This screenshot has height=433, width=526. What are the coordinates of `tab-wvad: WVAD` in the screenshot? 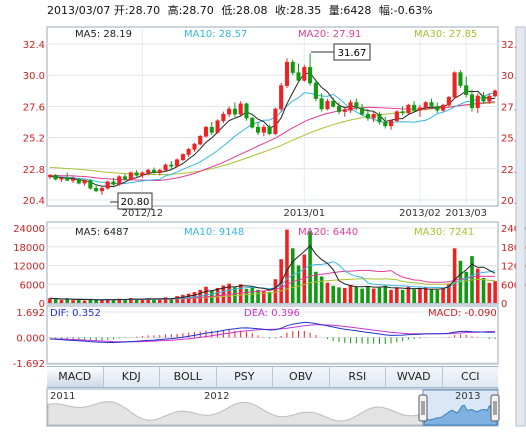 It's located at (414, 377).